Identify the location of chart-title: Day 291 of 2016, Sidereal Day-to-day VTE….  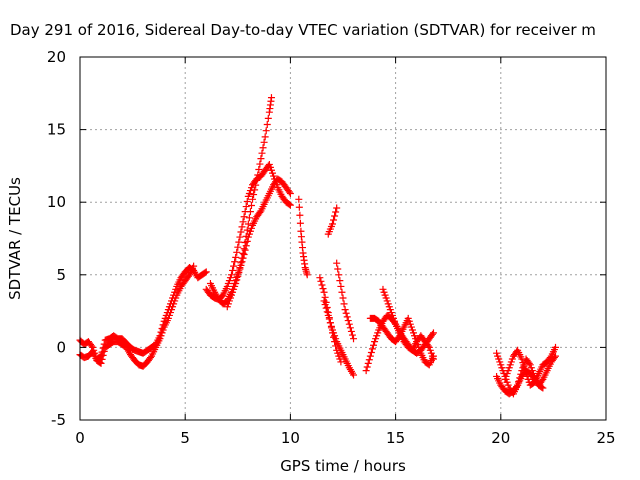
(303, 30).